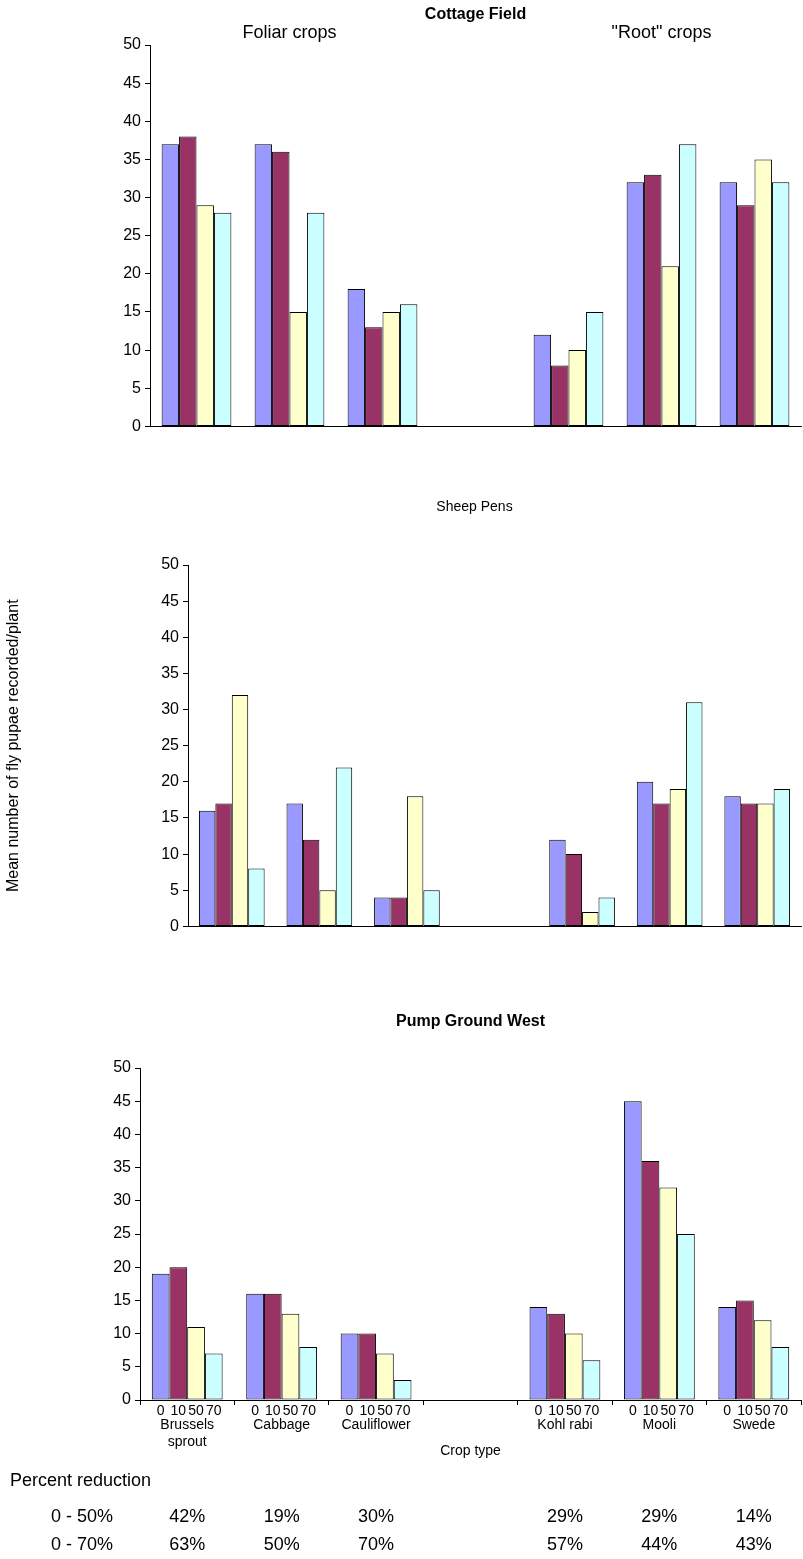 The height and width of the screenshot is (1559, 803). Describe the element at coordinates (661, 32) in the screenshot. I see `text: "Root" crops` at that location.